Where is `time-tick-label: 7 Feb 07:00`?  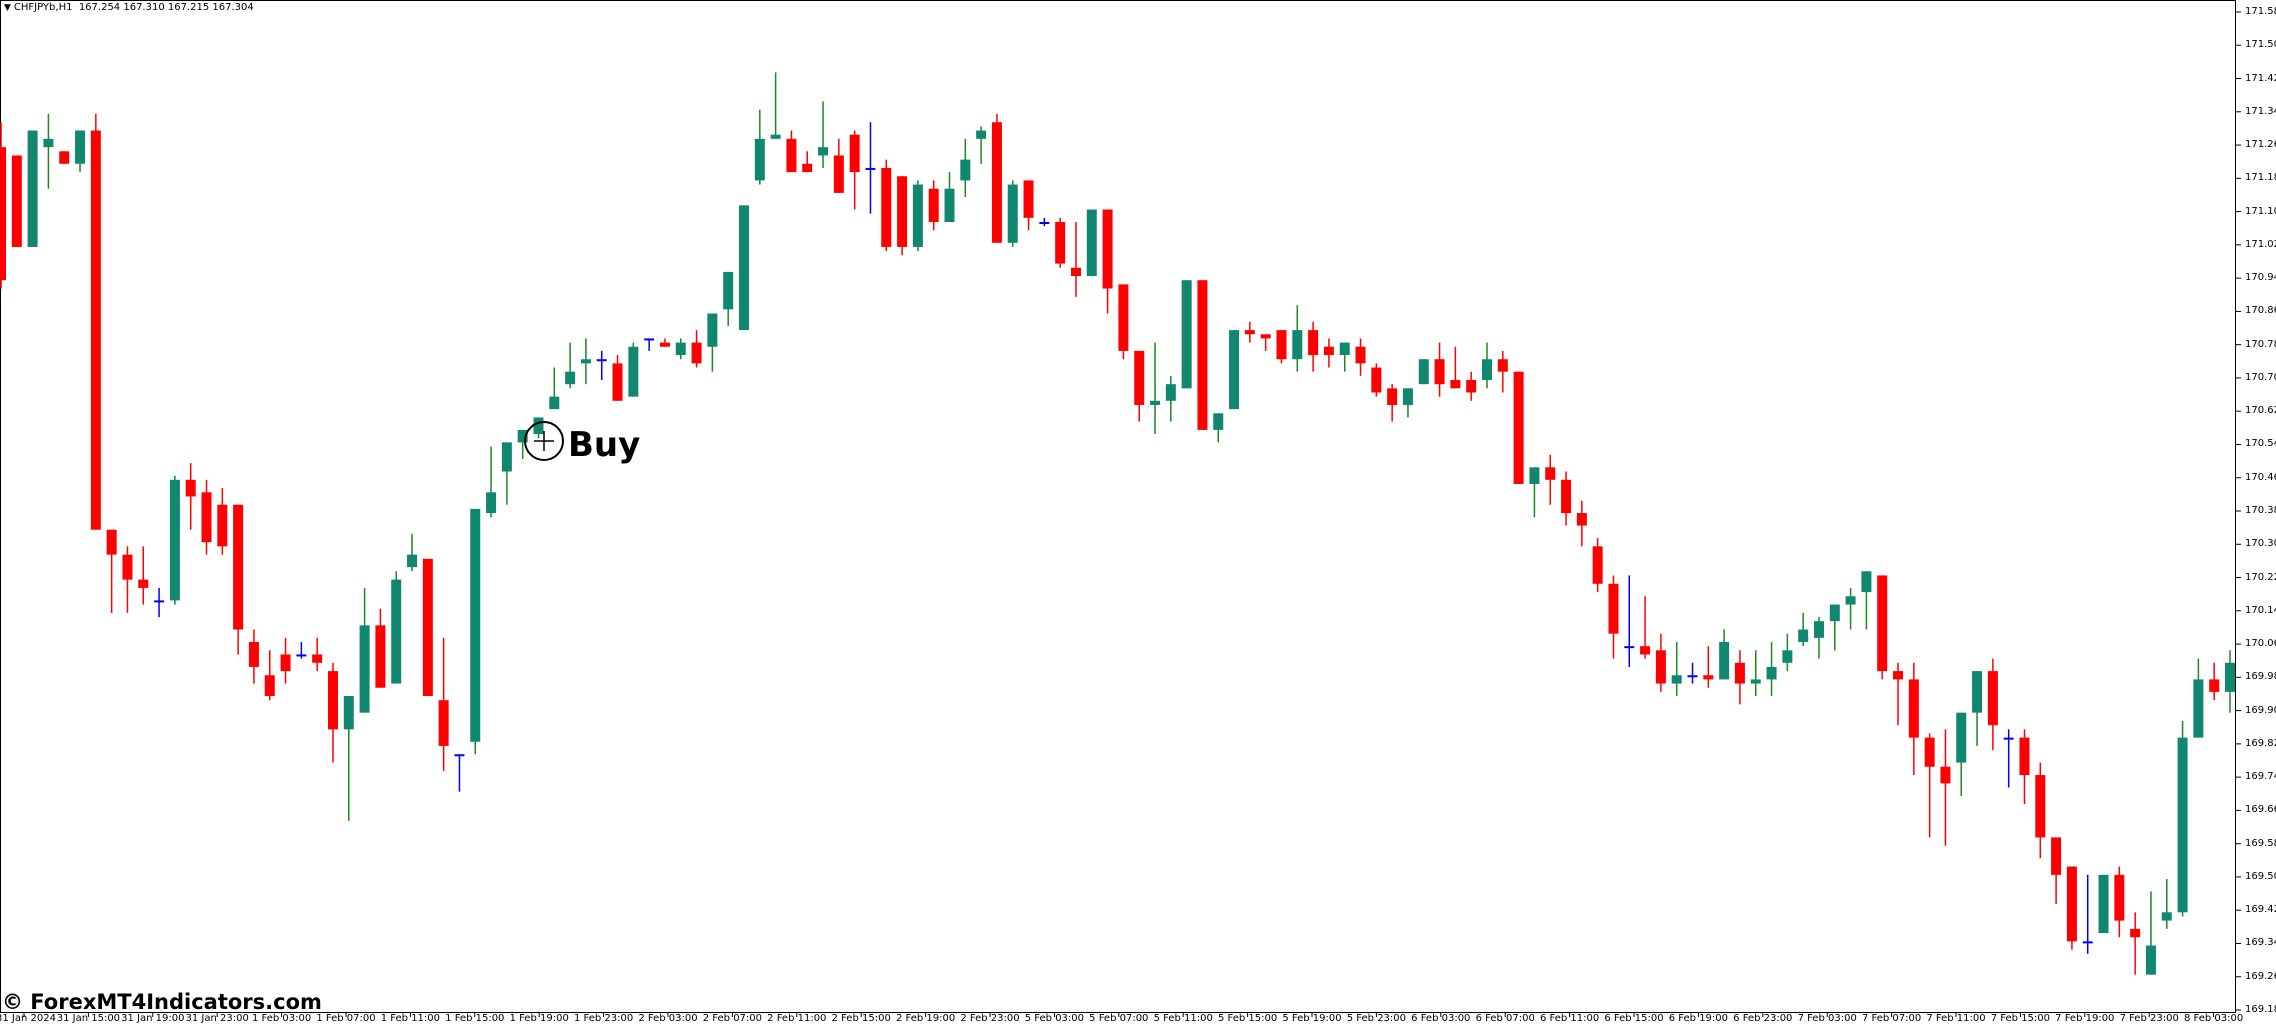
time-tick-label: 7 Feb 07:00 is located at coordinates (1891, 1018).